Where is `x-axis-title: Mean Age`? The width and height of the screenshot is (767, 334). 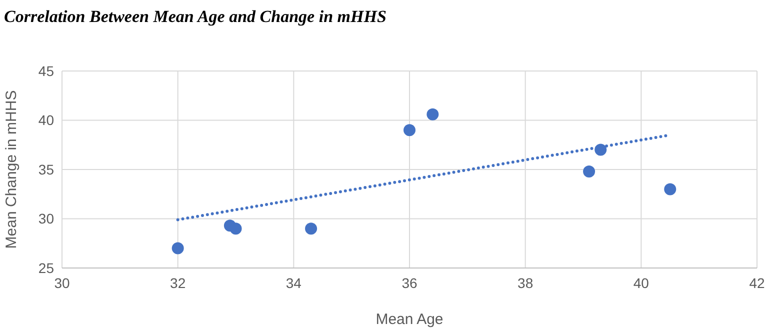
x-axis-title: Mean Age is located at coordinates (410, 319).